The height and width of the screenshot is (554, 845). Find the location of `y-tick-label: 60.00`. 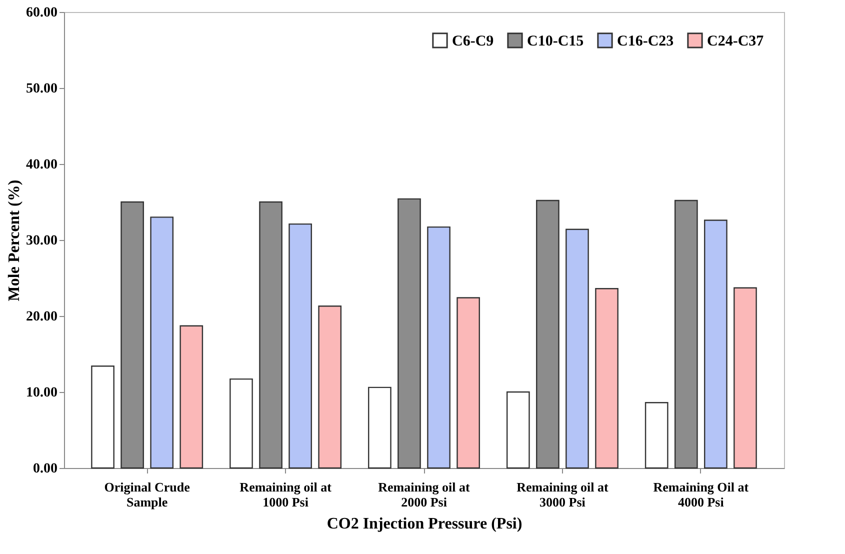

y-tick-label: 60.00 is located at coordinates (42, 13).